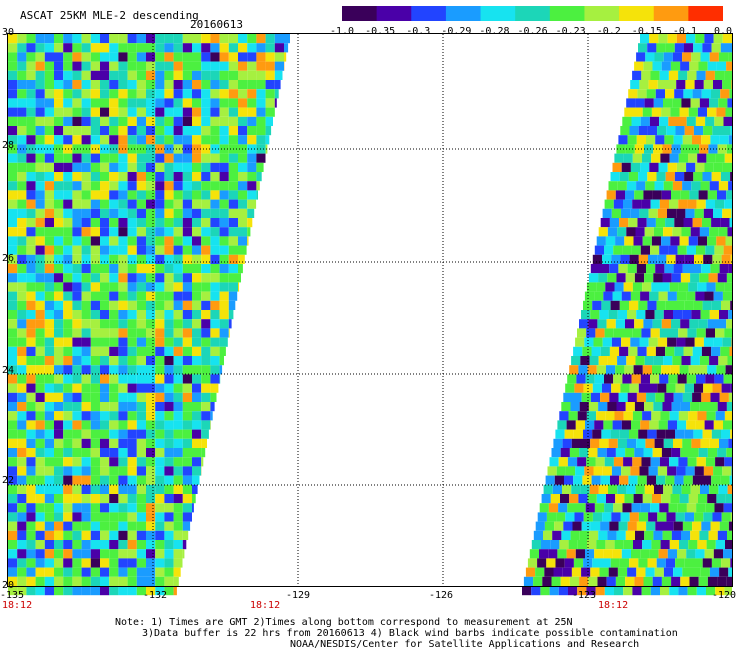  What do you see at coordinates (418, 31) in the screenshot?
I see `colorbar-tick-label: -0.3` at bounding box center [418, 31].